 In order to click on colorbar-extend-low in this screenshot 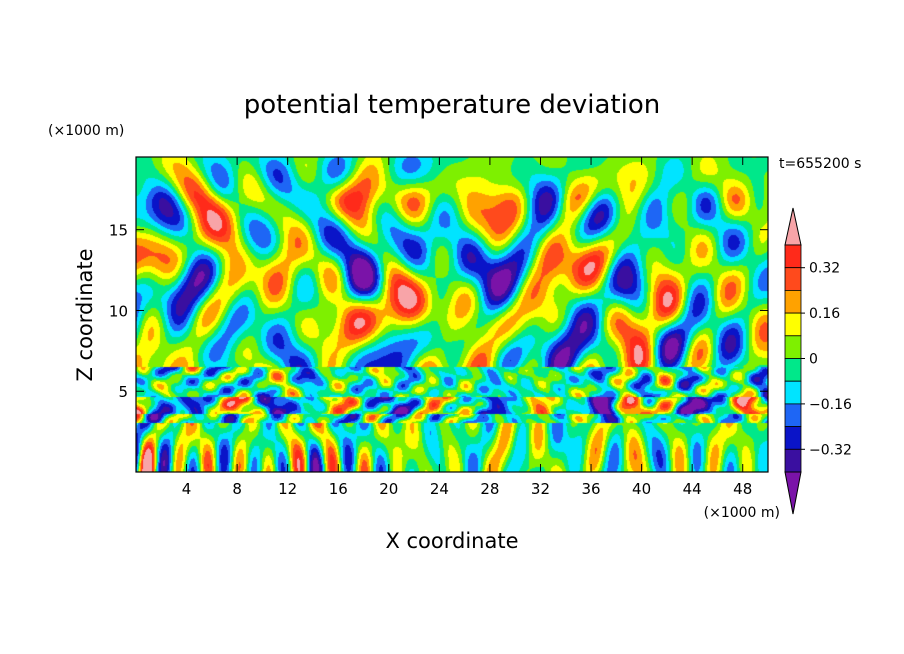, I will do `click(793, 493)`.